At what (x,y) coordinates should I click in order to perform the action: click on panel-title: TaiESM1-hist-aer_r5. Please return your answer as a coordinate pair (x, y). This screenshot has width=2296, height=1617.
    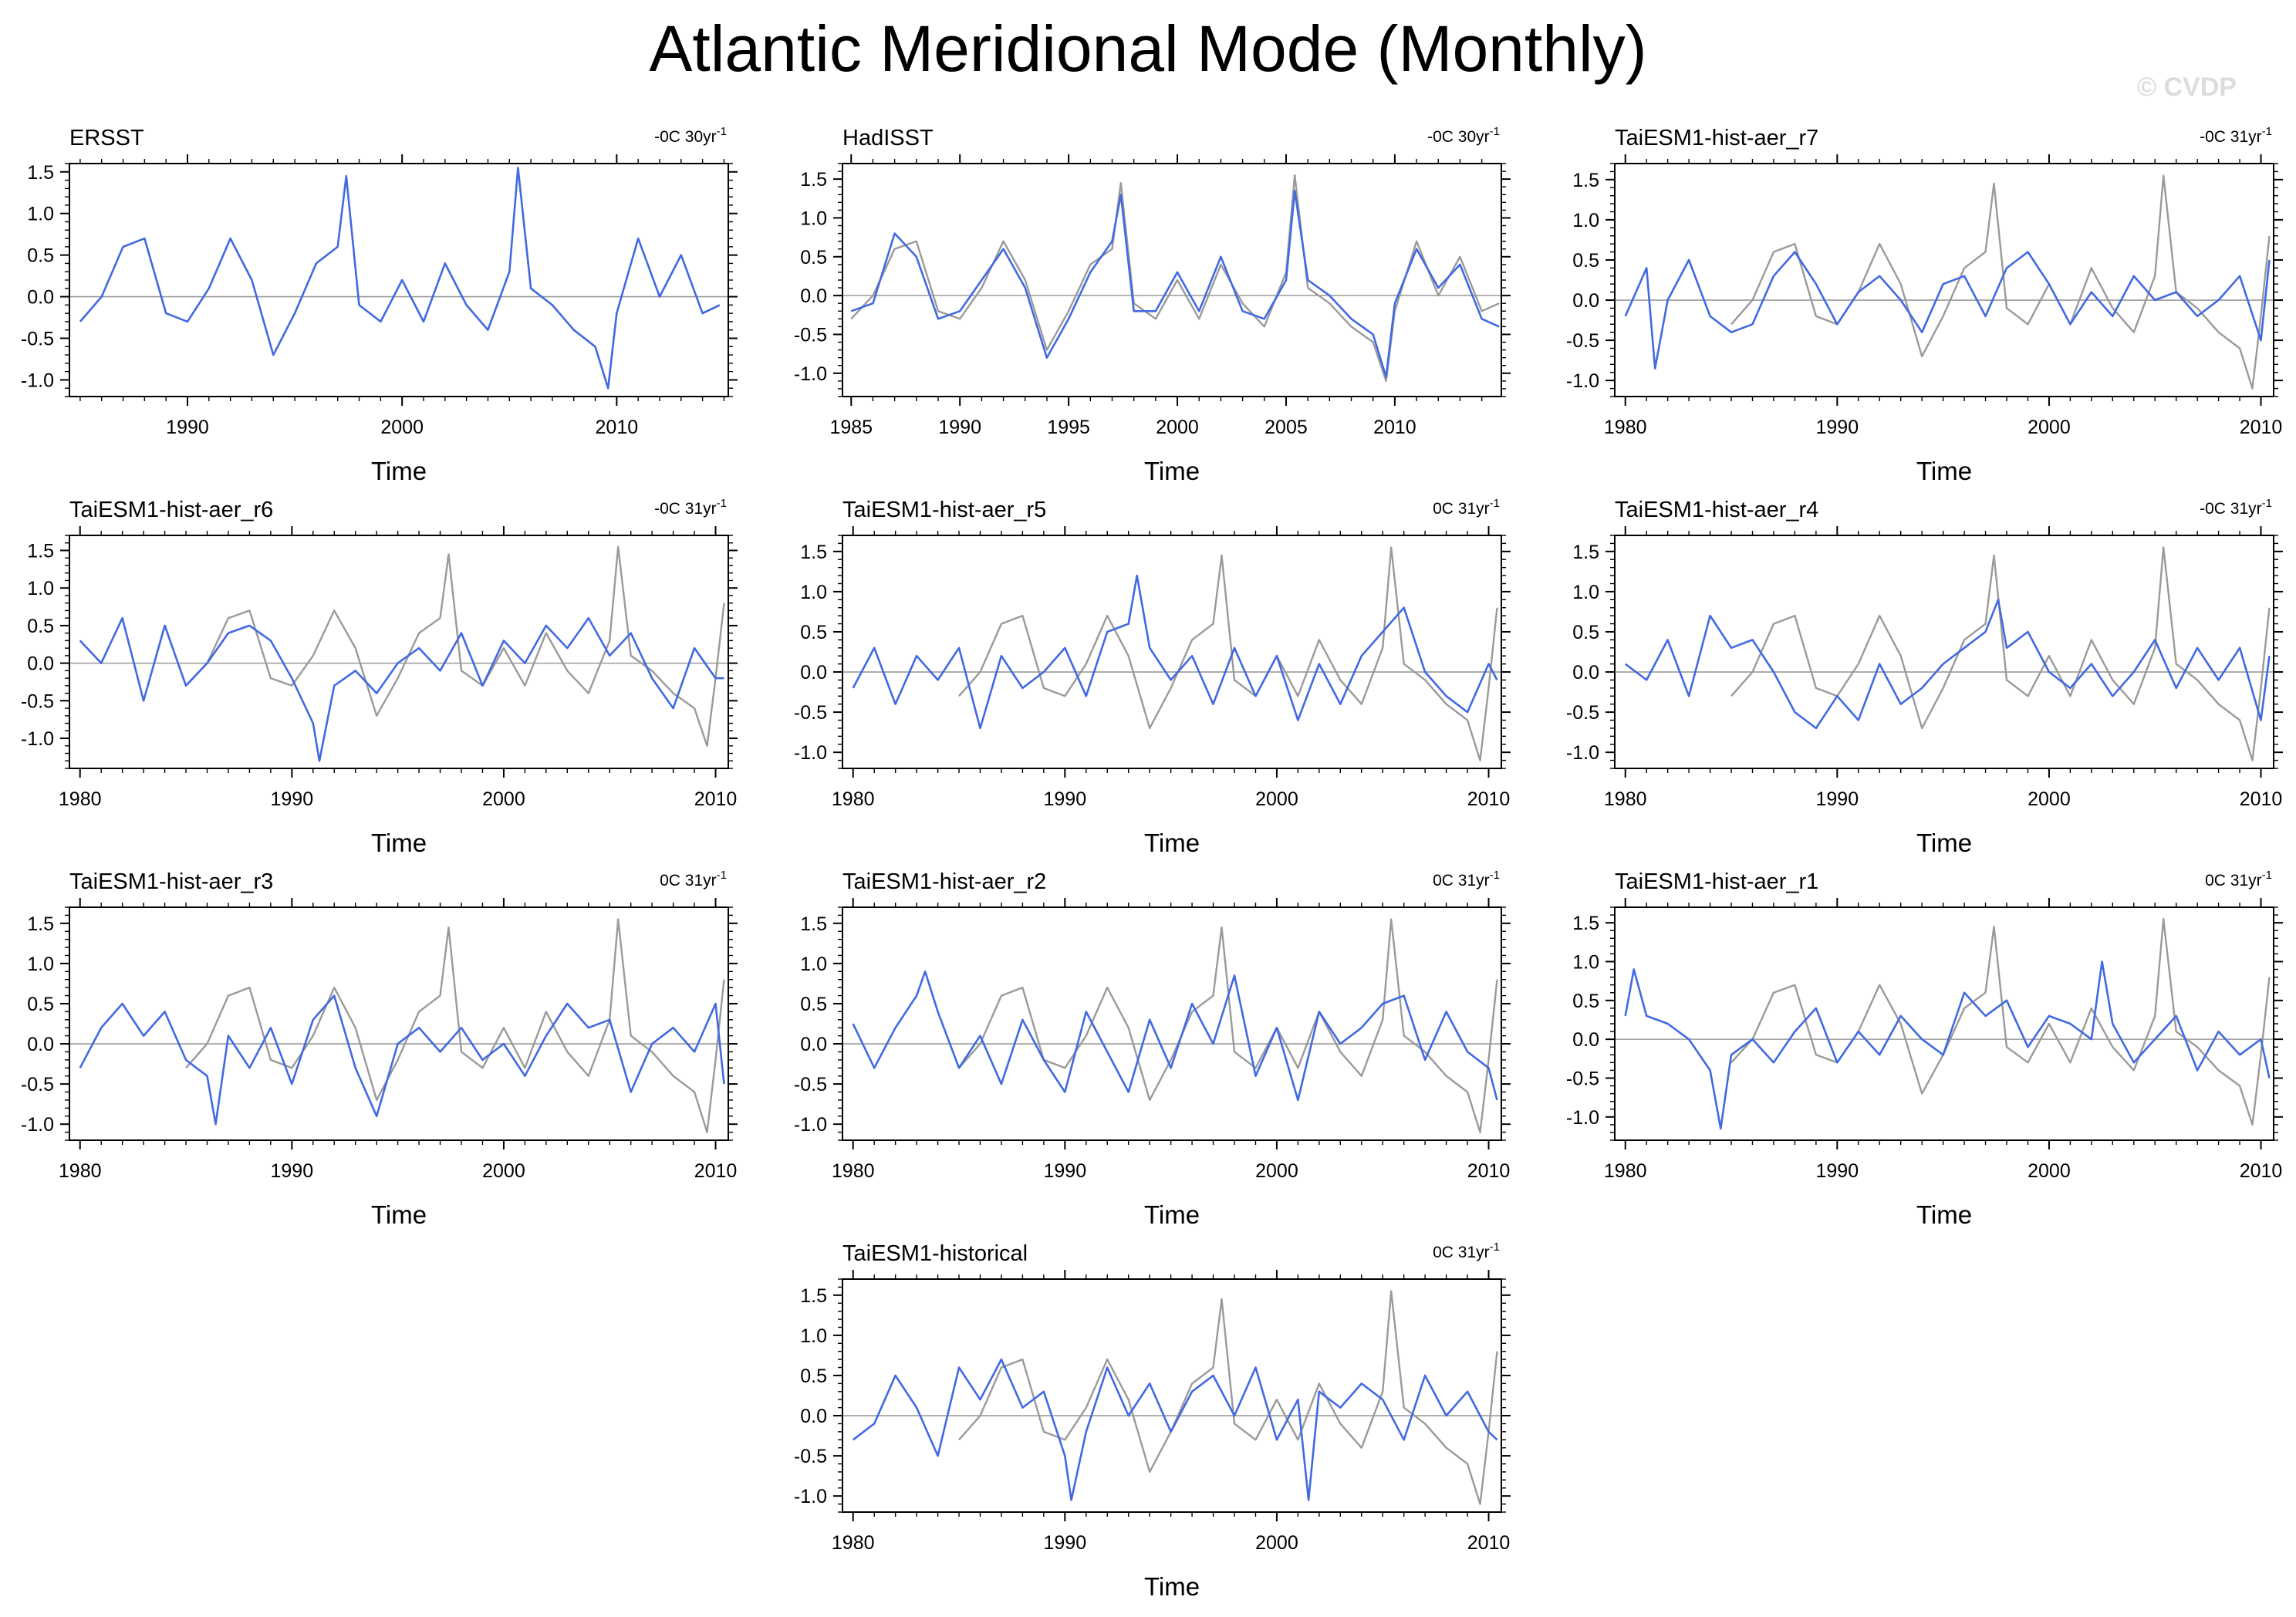
    Looking at the image, I should click on (944, 510).